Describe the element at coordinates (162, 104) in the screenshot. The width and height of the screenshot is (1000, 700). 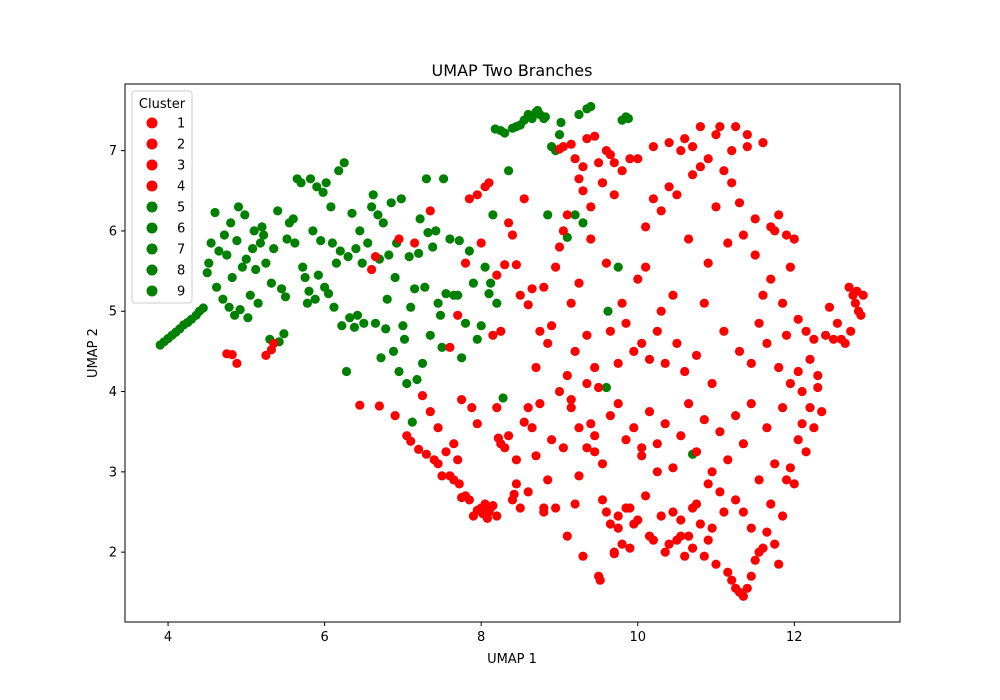
I see `legend-title: Cluster` at that location.